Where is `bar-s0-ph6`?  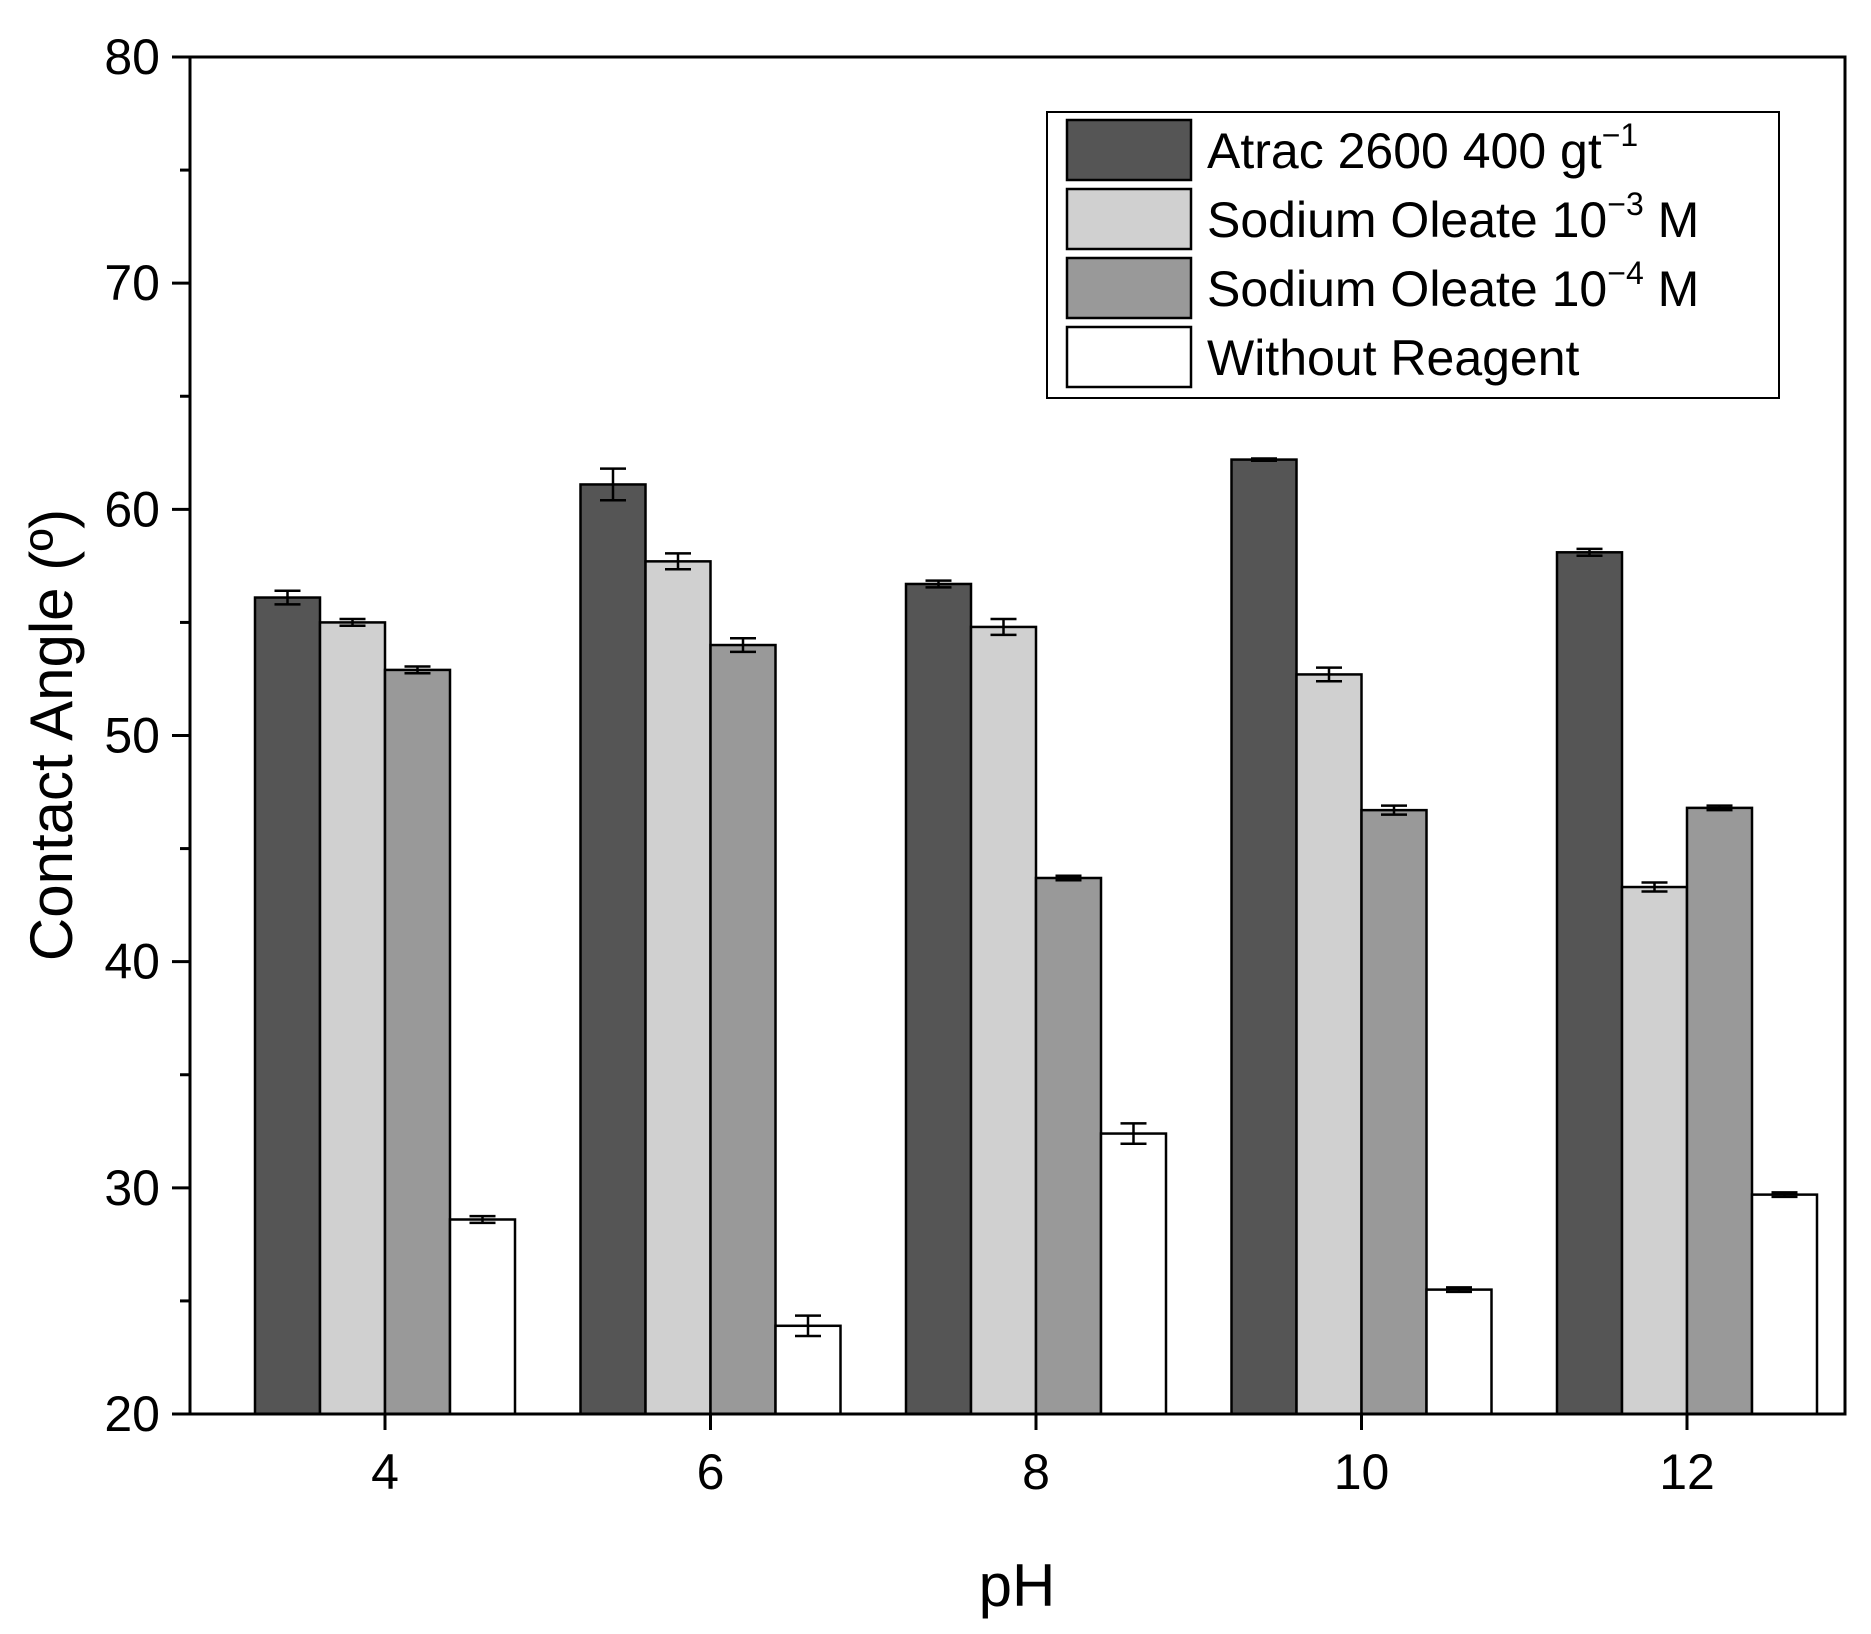 bar-s0-ph6 is located at coordinates (613, 949).